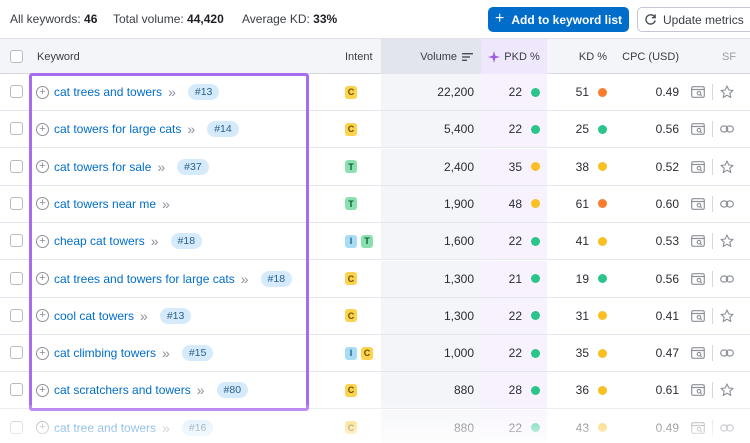 This screenshot has width=750, height=443. What do you see at coordinates (359, 56) in the screenshot?
I see `column-header-intent: Intent` at bounding box center [359, 56].